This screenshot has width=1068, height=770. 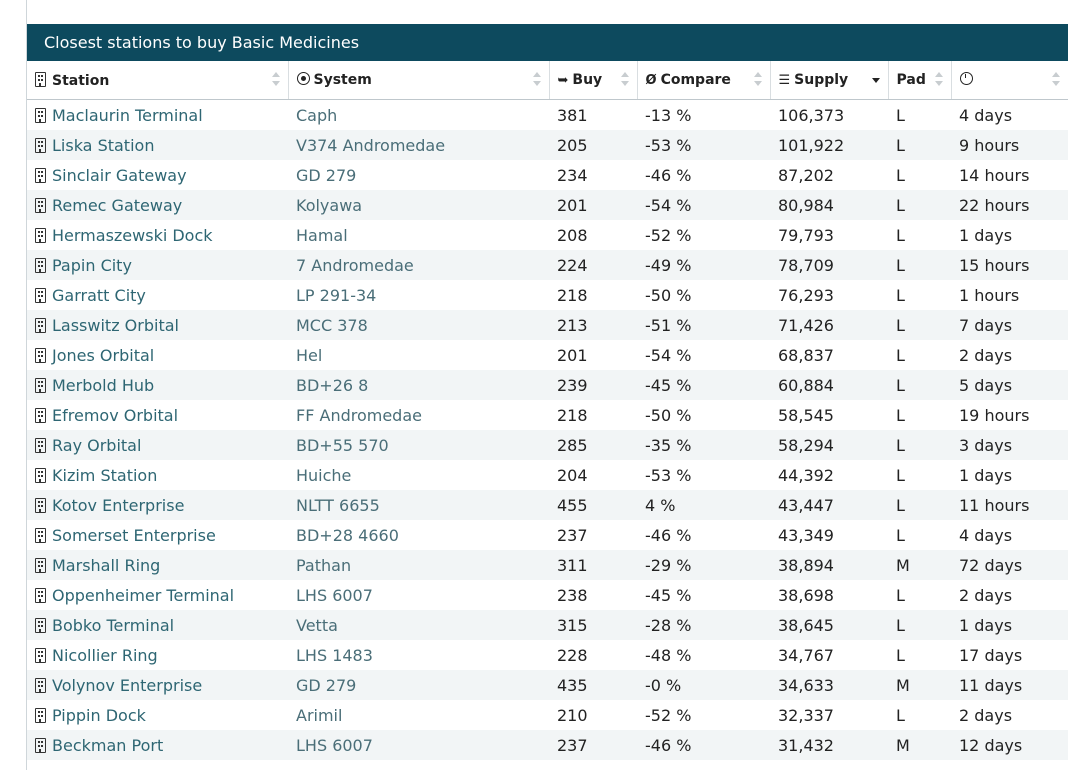 I want to click on system-link: Huiche, so click(x=324, y=475).